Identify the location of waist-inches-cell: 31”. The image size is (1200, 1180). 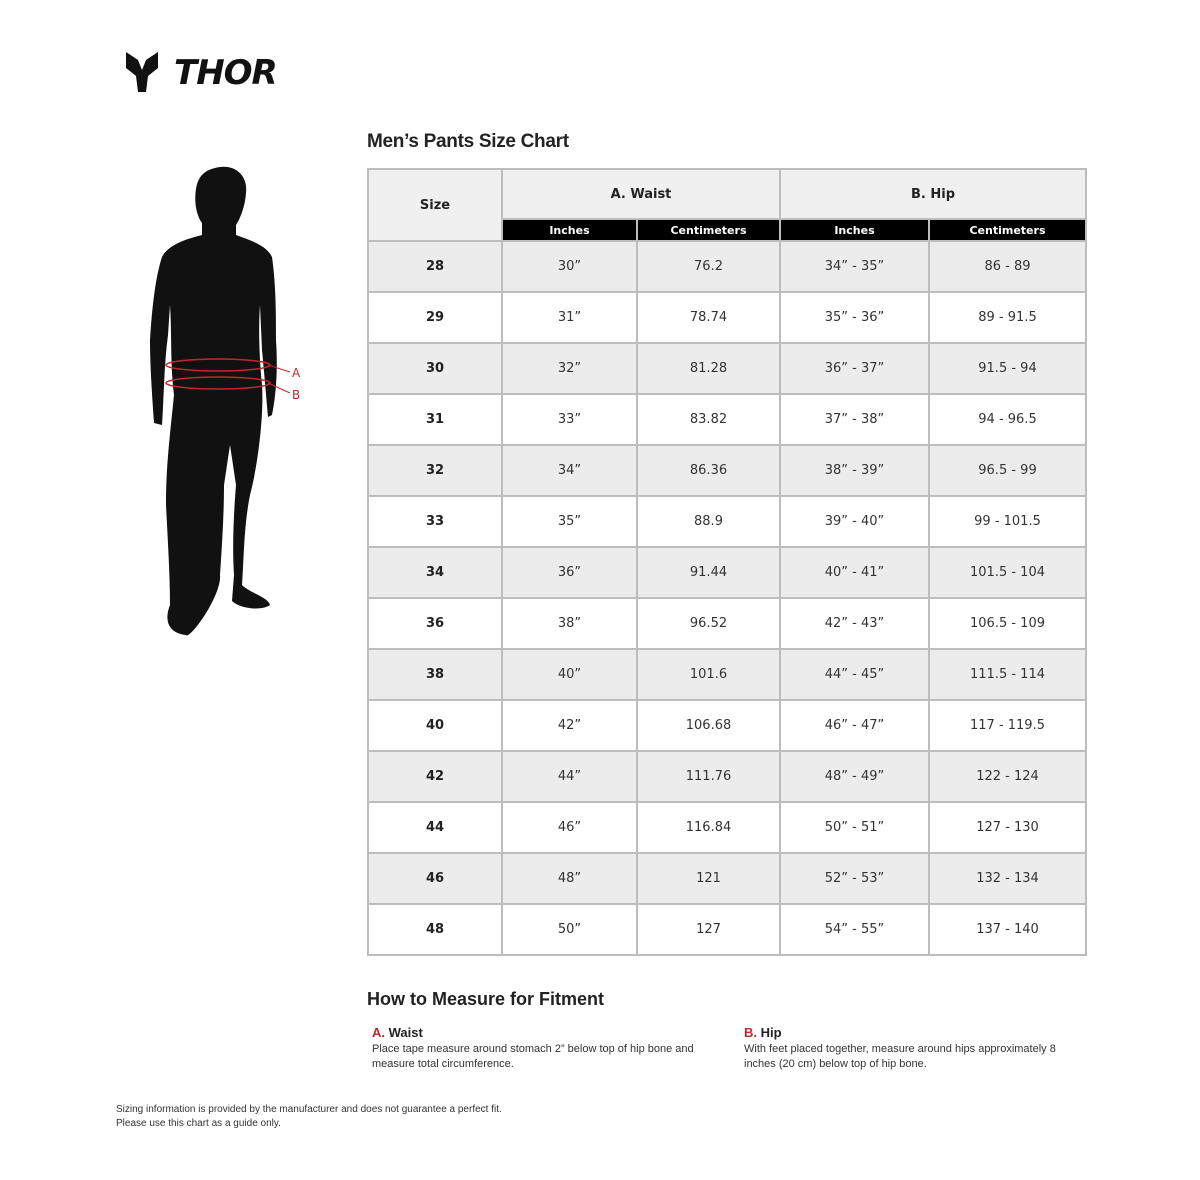
(569, 317).